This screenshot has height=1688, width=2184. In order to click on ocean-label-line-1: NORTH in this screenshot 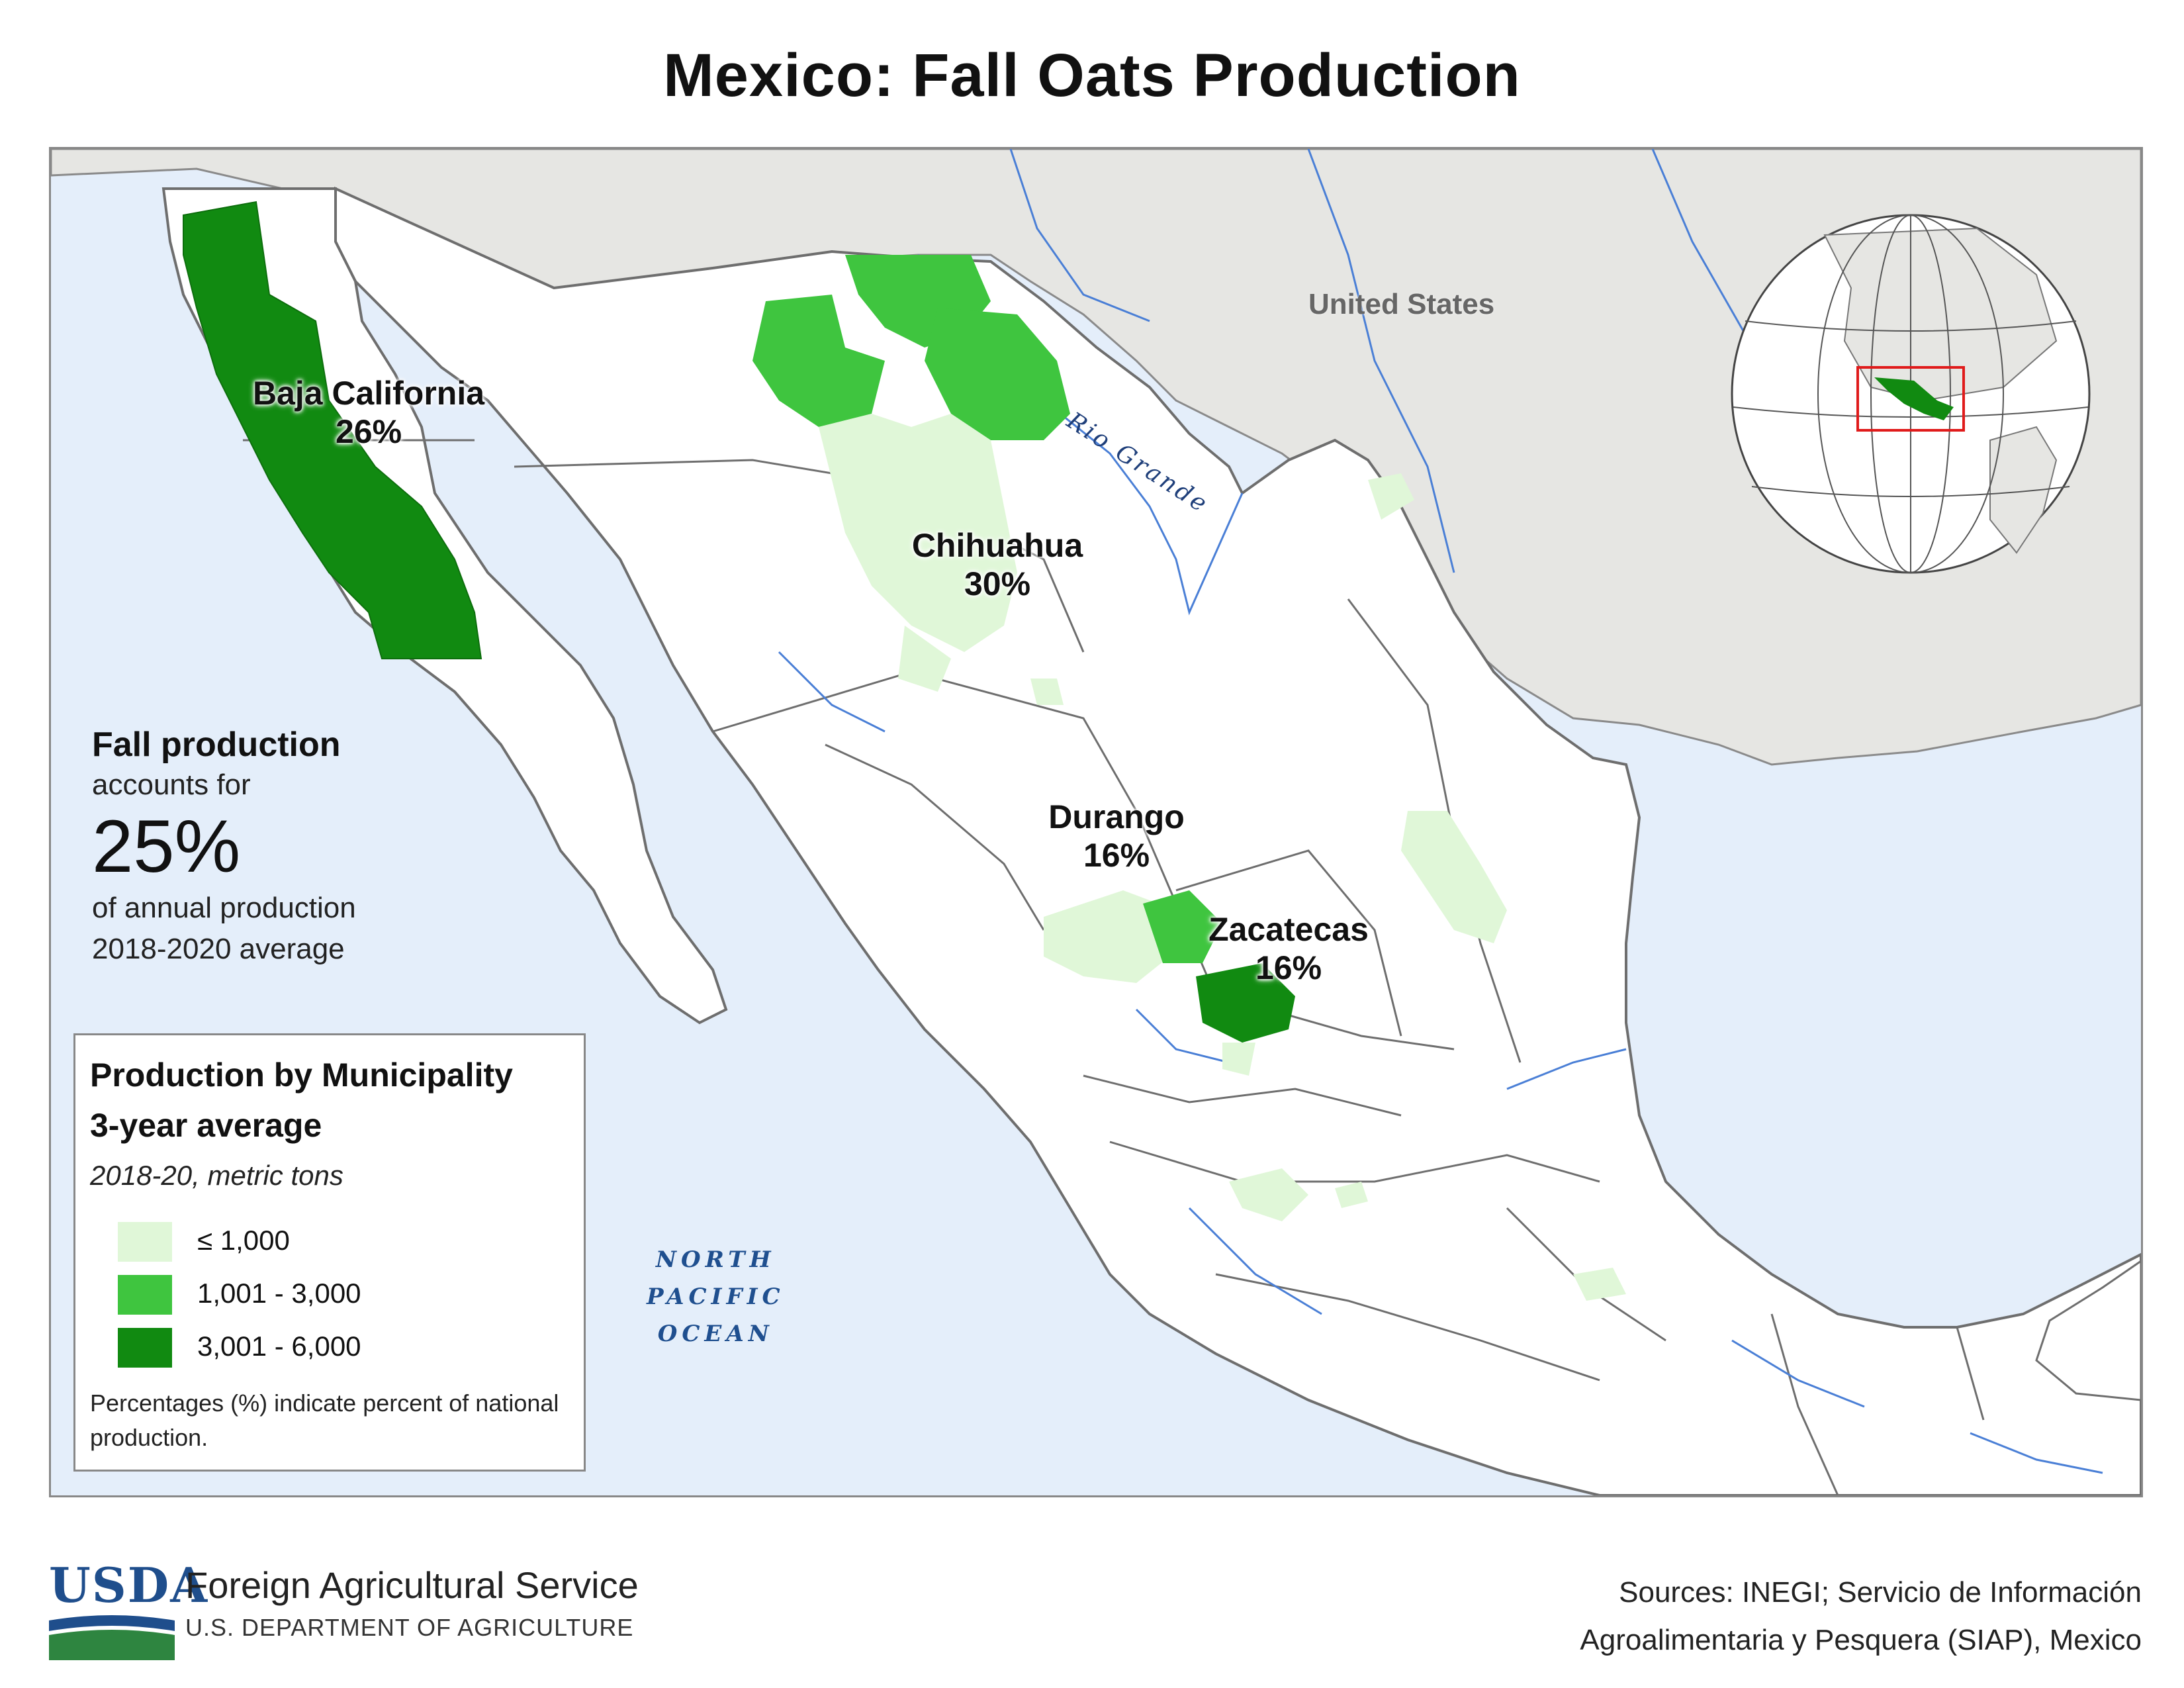, I will do `click(715, 1259)`.